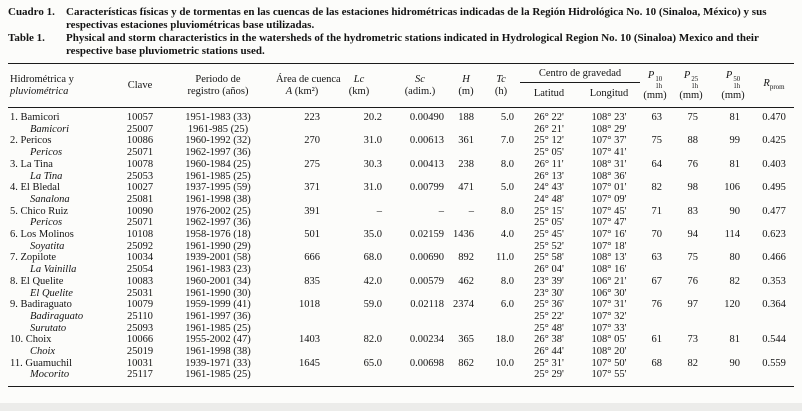 This screenshot has width=802, height=411. Describe the element at coordinates (774, 164) in the screenshot. I see `cell-rprom: 0.403` at that location.